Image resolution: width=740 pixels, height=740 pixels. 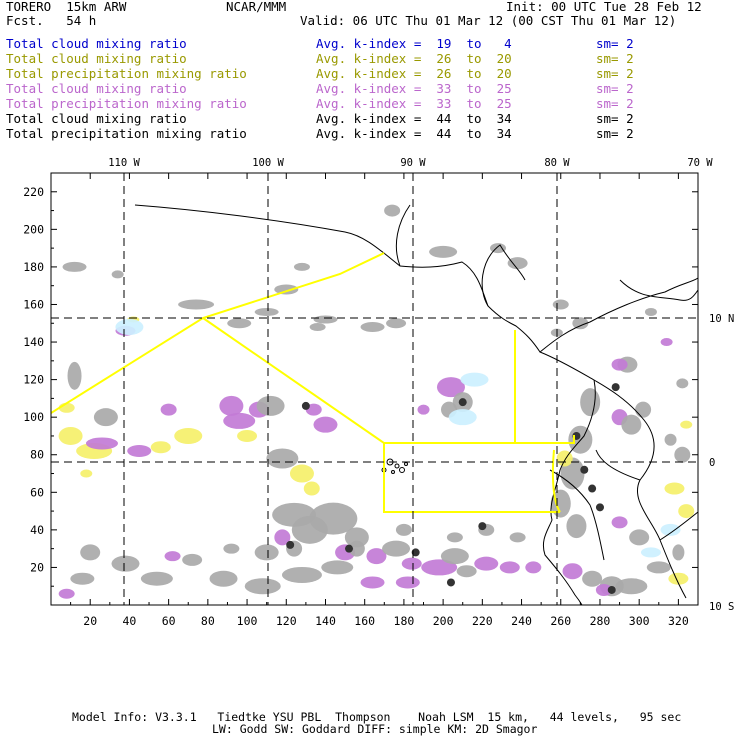 What do you see at coordinates (413, 163) in the screenshot?
I see `longitude-label: 90 W` at bounding box center [413, 163].